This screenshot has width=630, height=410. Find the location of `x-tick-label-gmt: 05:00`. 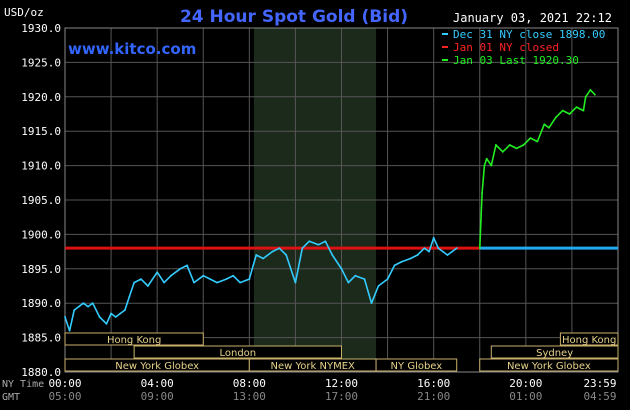

x-tick-label-gmt: 05:00 is located at coordinates (64, 396).